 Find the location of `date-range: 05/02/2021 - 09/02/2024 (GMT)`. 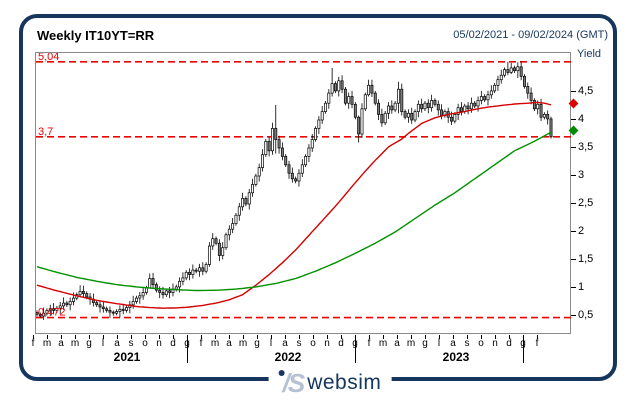

date-range: 05/02/2021 - 09/02/2024 (GMT) is located at coordinates (530, 35).